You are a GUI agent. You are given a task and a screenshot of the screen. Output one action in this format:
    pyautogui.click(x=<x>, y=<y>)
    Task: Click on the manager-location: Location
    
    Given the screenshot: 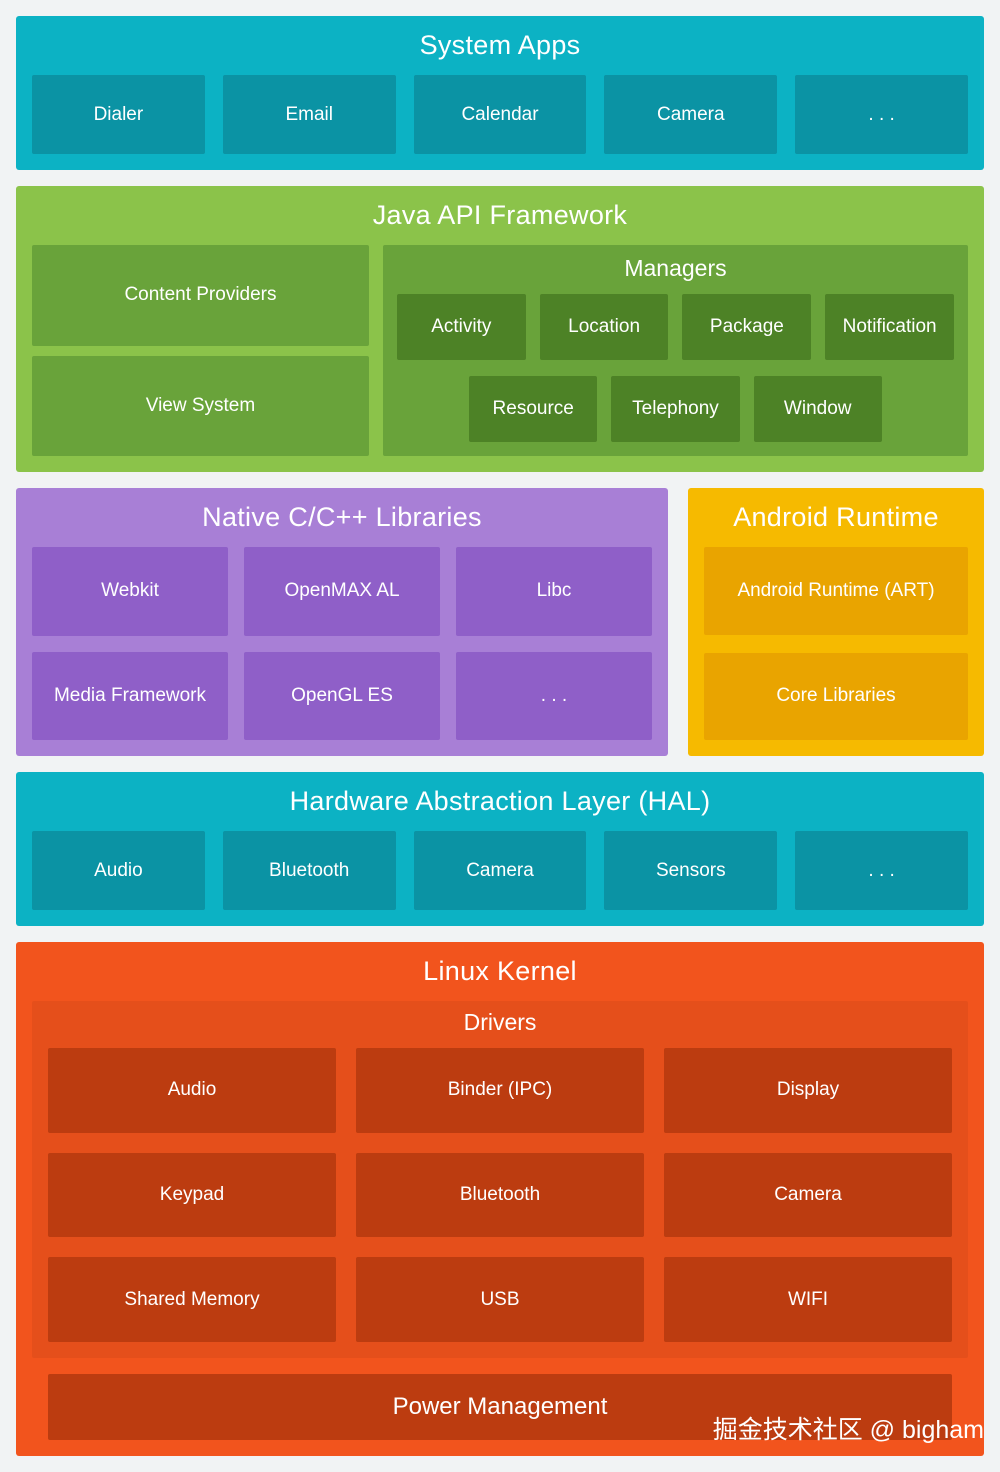 What is the action you would take?
    pyautogui.click(x=604, y=327)
    